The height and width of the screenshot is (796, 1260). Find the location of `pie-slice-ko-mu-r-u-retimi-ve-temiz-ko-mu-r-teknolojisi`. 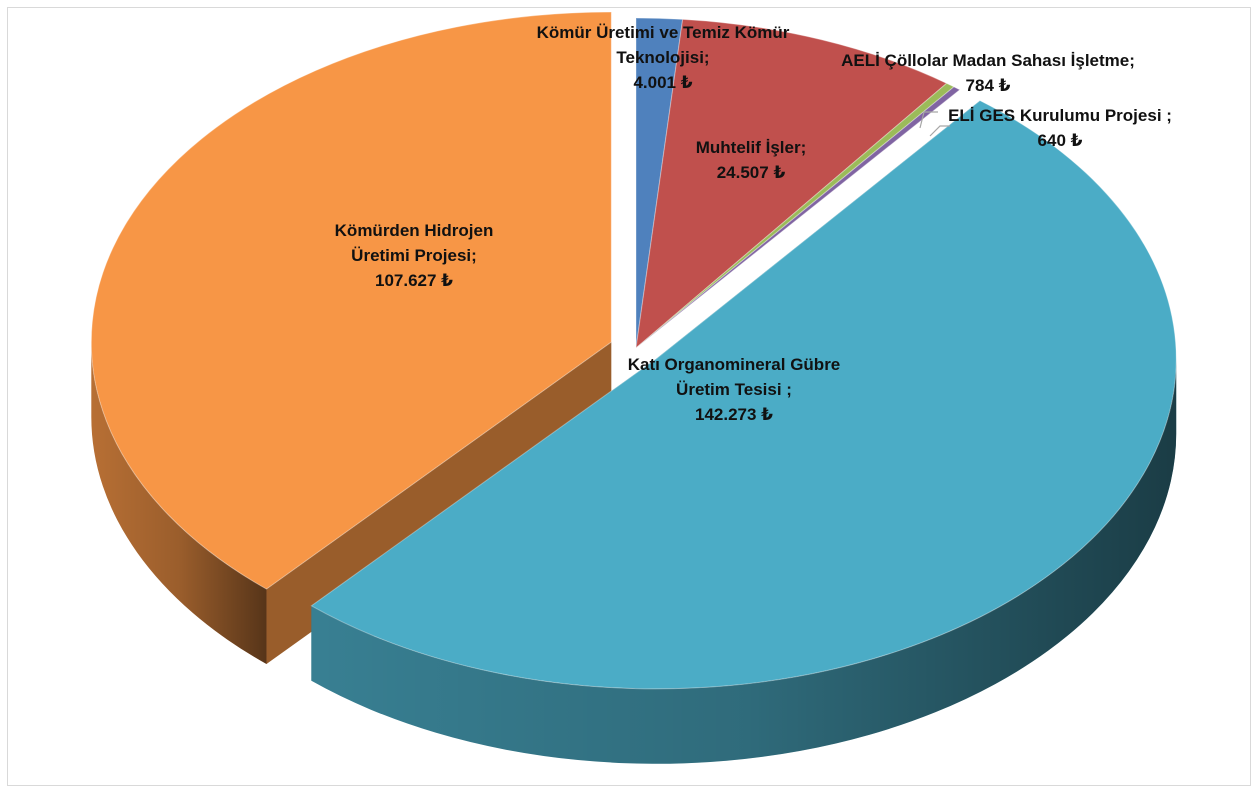

pie-slice-ko-mu-r-u-retimi-ve-temiz-ko-mu-r-teknolojisi is located at coordinates (659, 183).